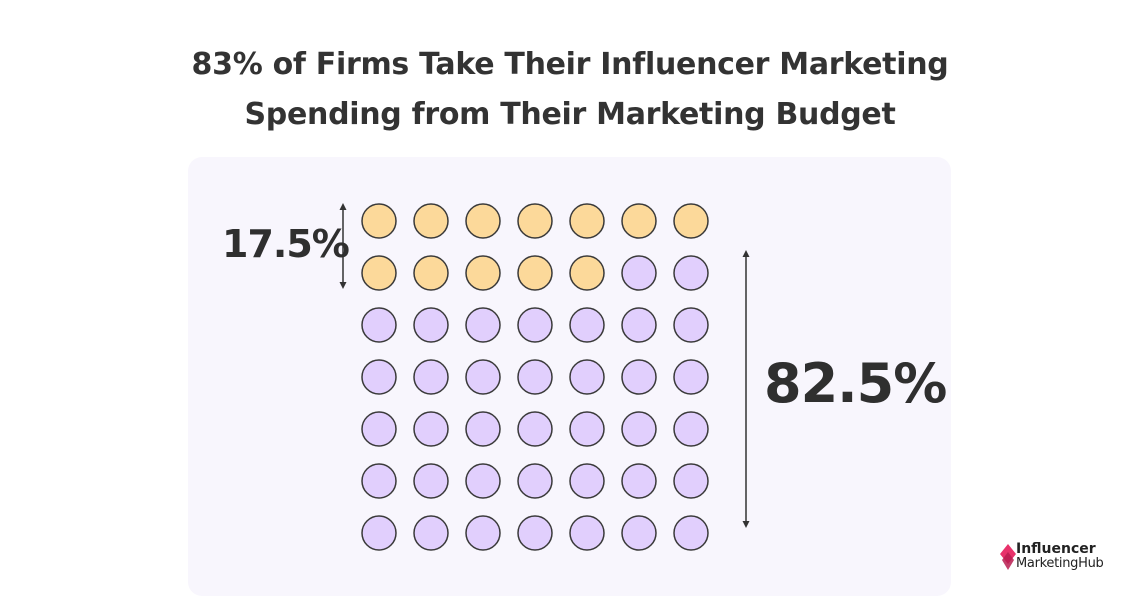  What do you see at coordinates (343, 246) in the screenshot?
I see `small-range-arrow` at bounding box center [343, 246].